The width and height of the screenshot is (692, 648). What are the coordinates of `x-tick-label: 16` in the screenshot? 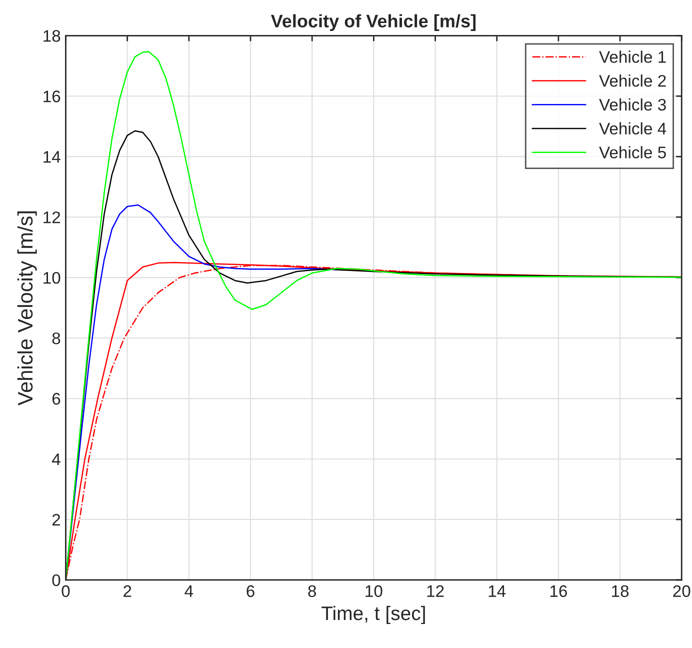 It's located at (558, 591).